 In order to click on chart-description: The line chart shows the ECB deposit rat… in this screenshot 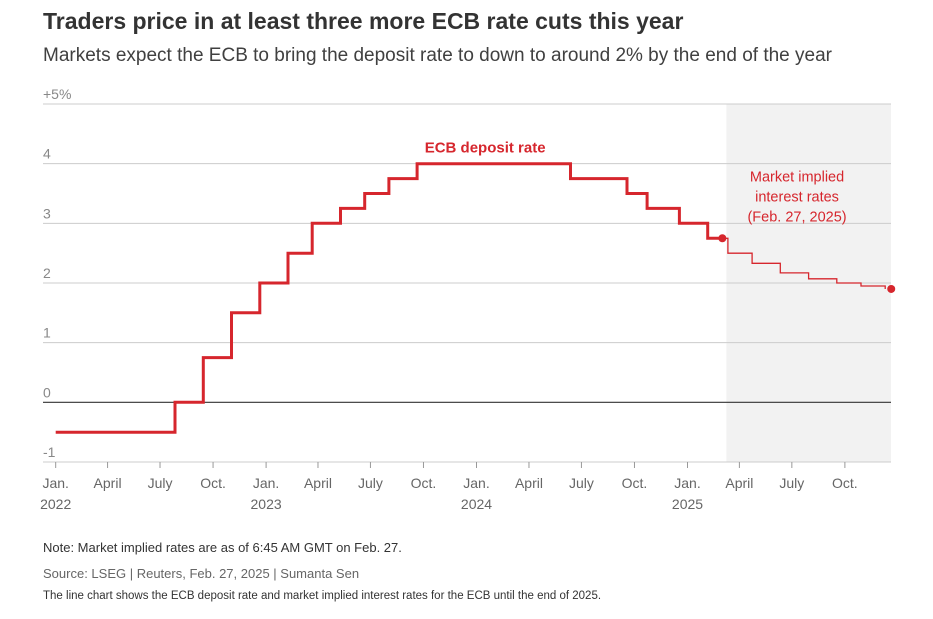, I will do `click(322, 596)`.